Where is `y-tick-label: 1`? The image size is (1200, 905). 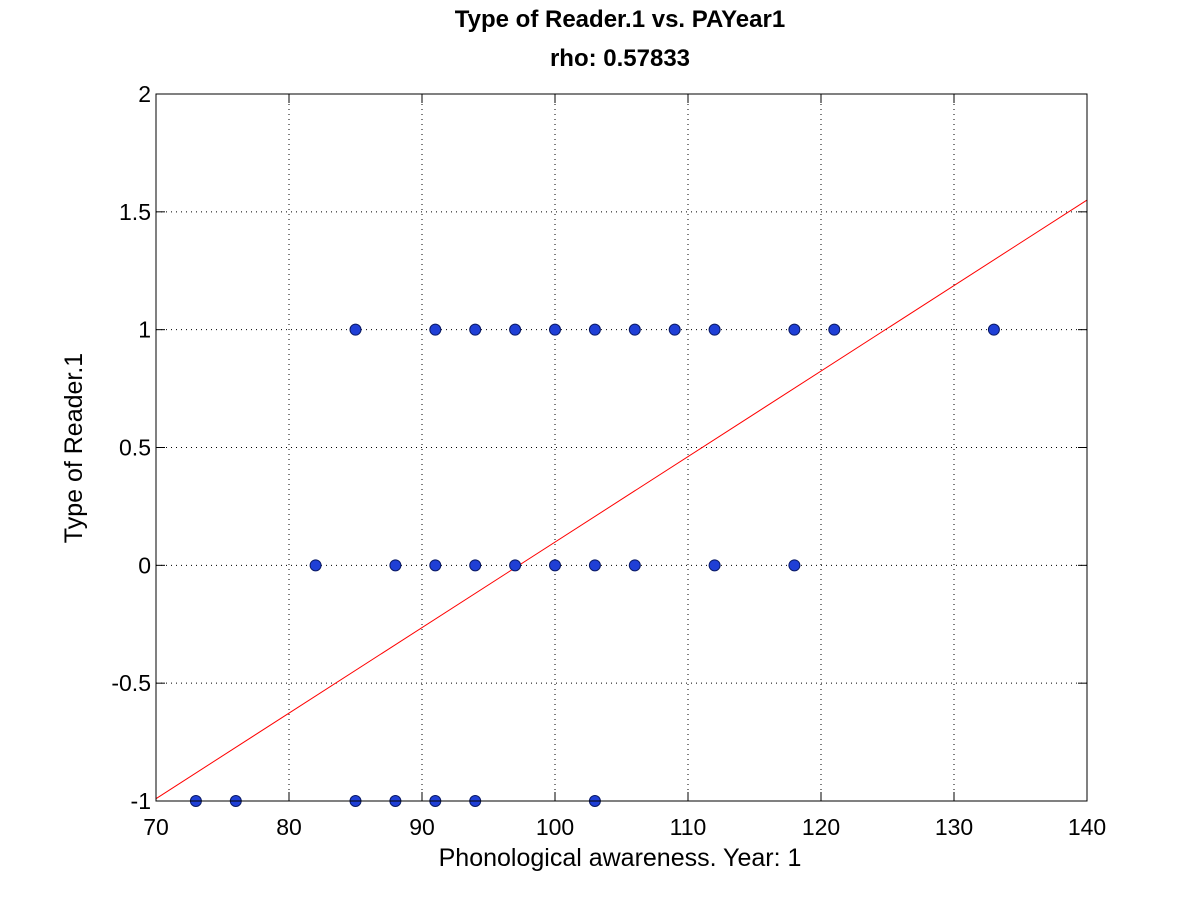
y-tick-label: 1 is located at coordinates (144, 330).